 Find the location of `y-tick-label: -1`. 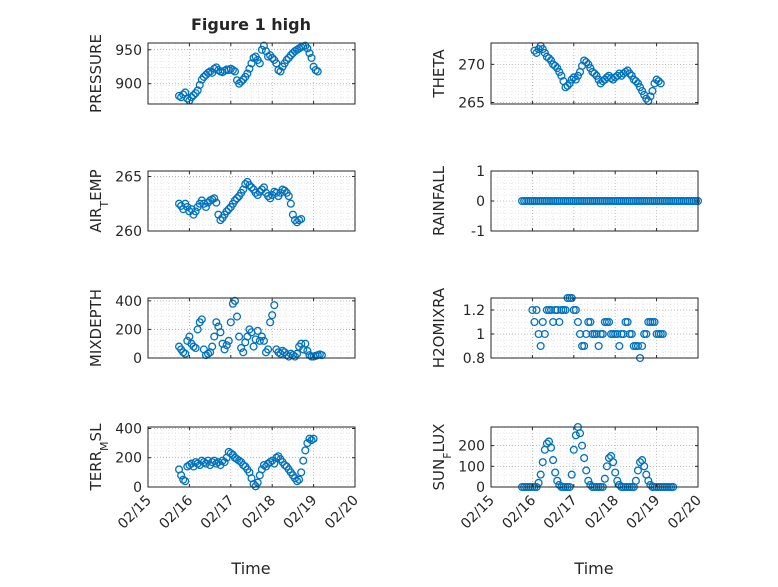

y-tick-label: -1 is located at coordinates (478, 232).